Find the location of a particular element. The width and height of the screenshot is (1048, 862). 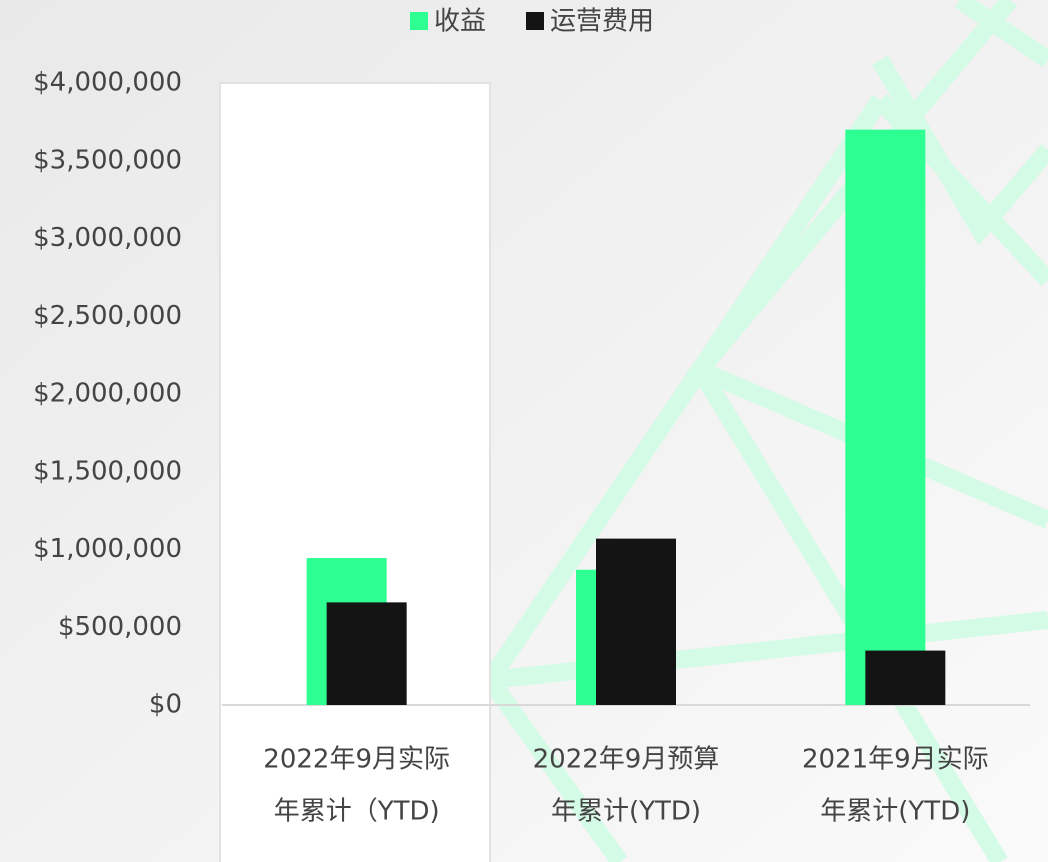

x-tick-label: 2022年9月实际 is located at coordinates (356, 760).